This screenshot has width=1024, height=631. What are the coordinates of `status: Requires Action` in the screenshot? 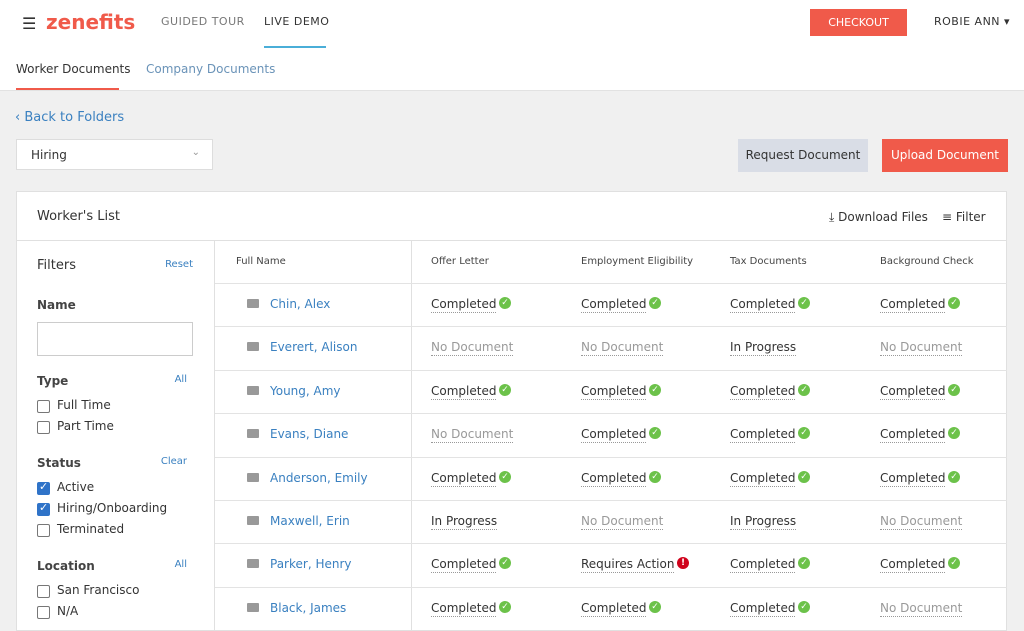 It's located at (628, 565).